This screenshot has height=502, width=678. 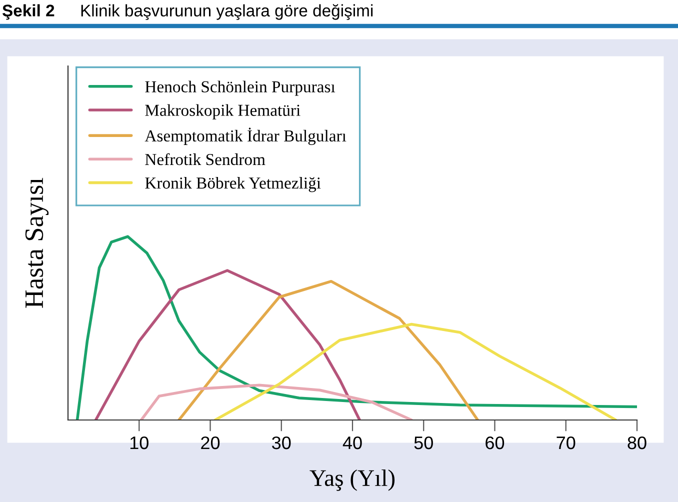 What do you see at coordinates (227, 12) in the screenshot?
I see `chart-subtitle: Klinik başvurunun yaşlara göre değişimi` at bounding box center [227, 12].